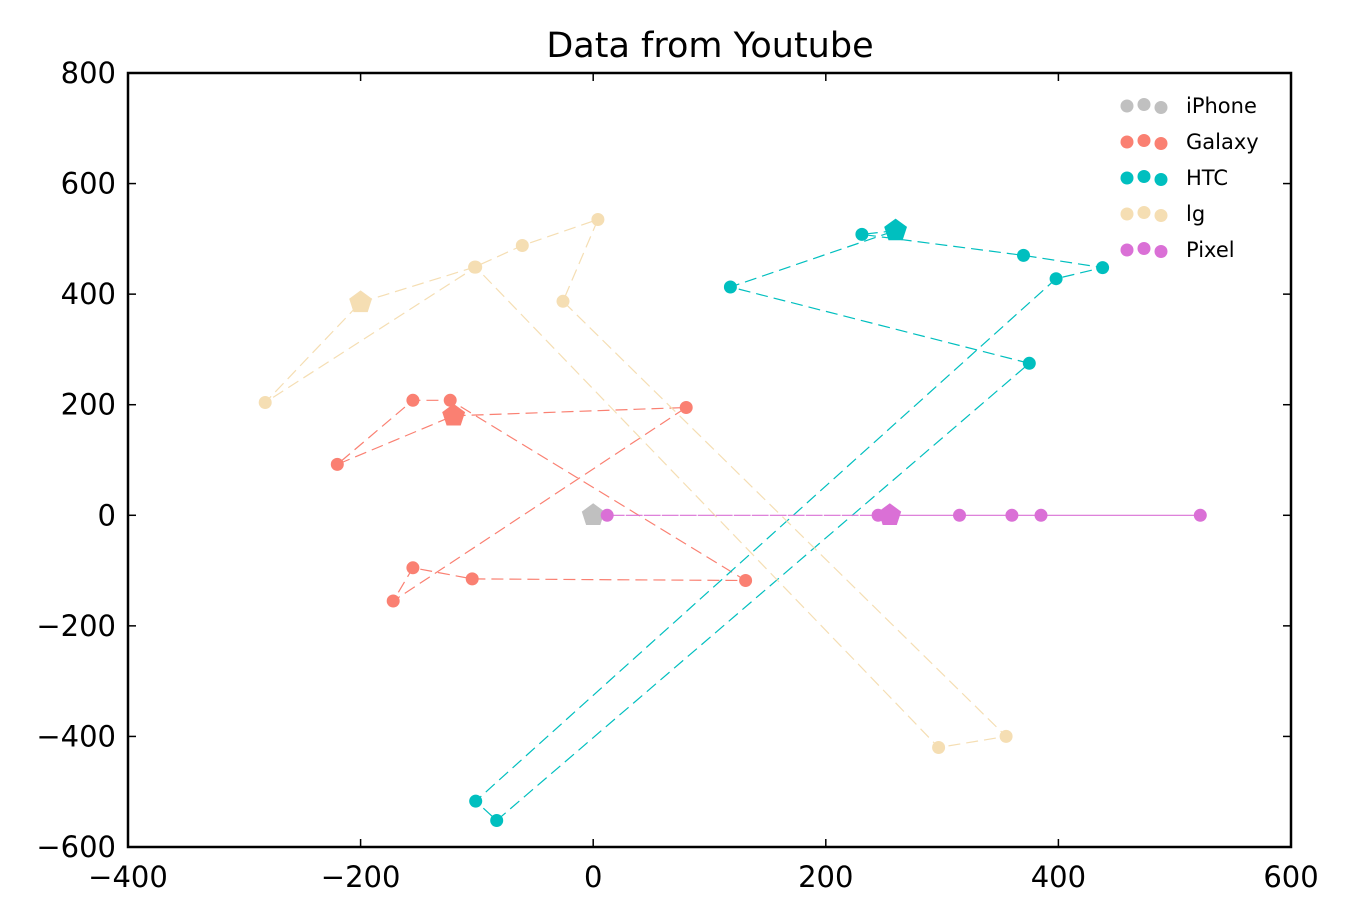 The image size is (1346, 921). Describe the element at coordinates (1207, 178) in the screenshot. I see `legend-label: HTC` at that location.